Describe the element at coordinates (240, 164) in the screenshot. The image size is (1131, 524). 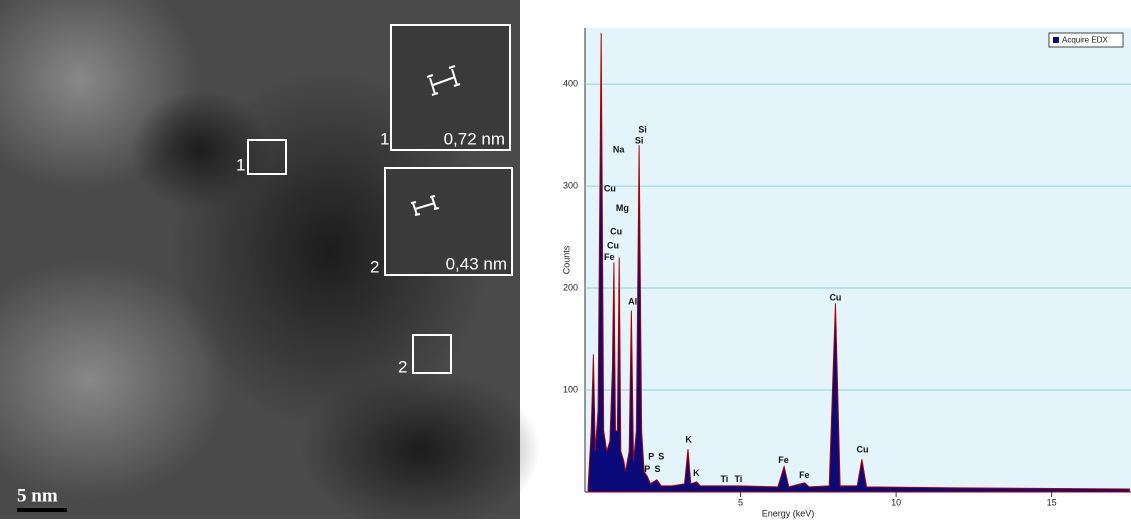
I see `region-label: 1` at that location.